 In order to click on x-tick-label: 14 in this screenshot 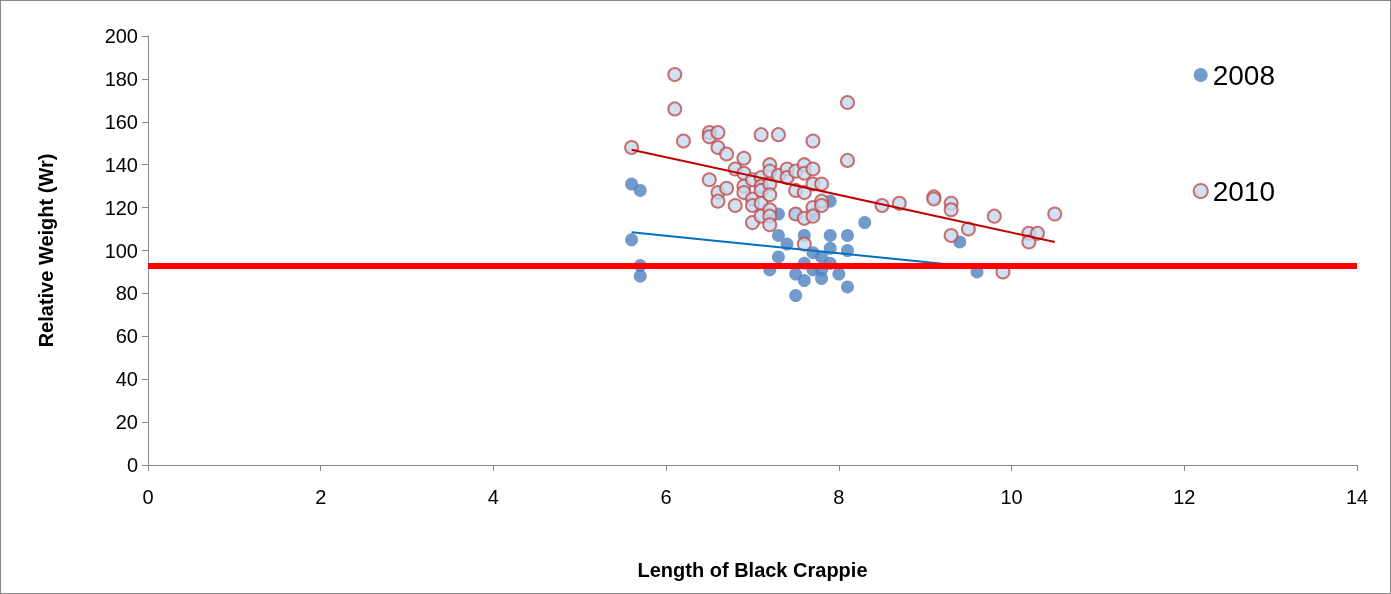, I will do `click(1357, 497)`.